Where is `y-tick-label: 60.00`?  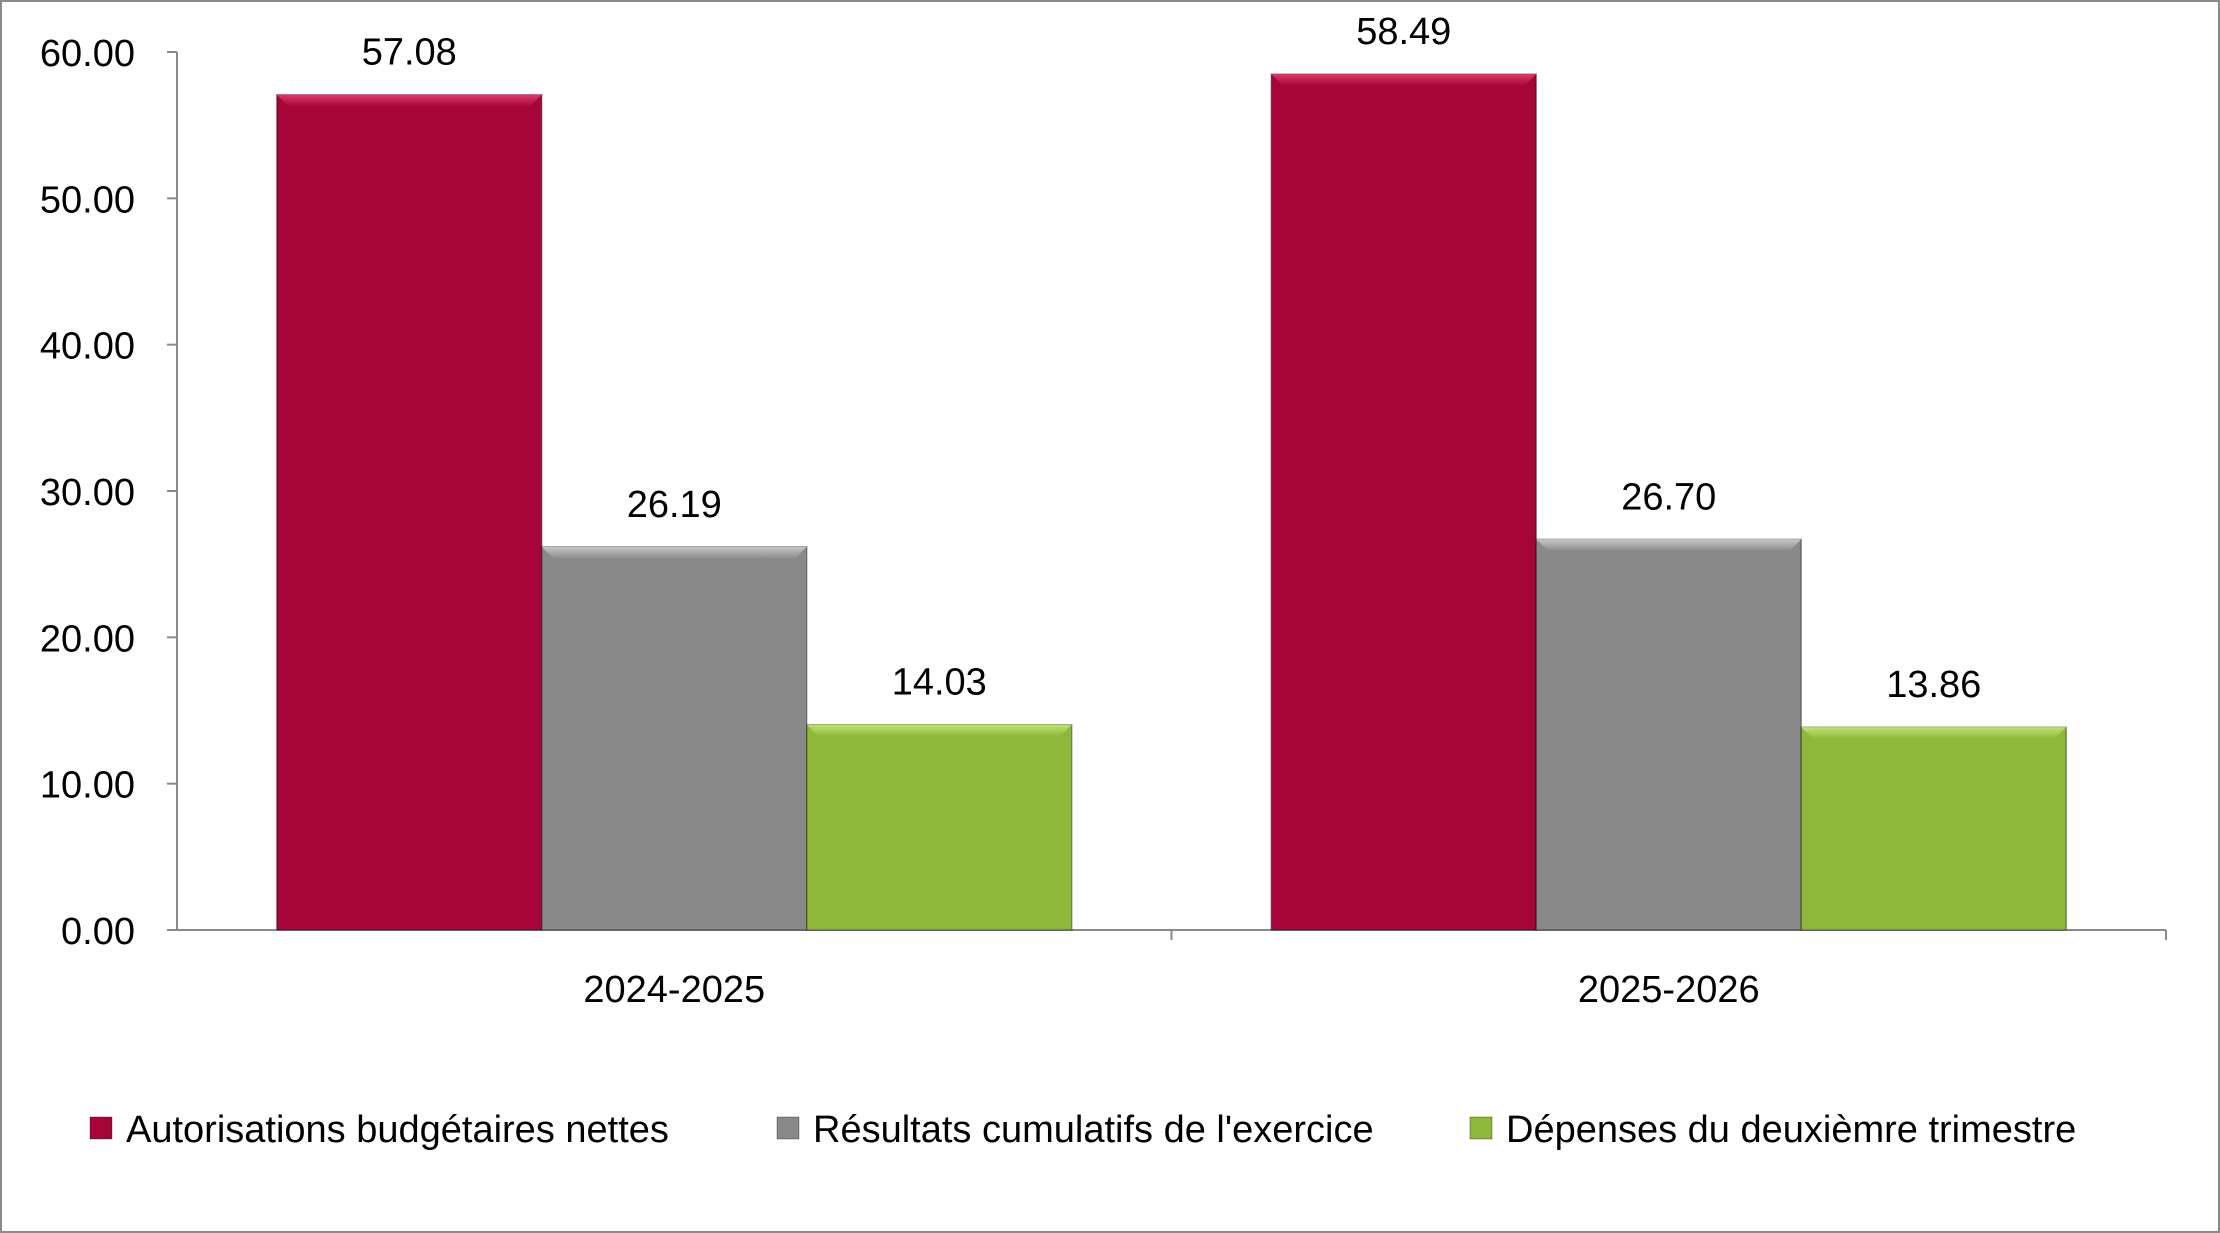 y-tick-label: 60.00 is located at coordinates (87, 54).